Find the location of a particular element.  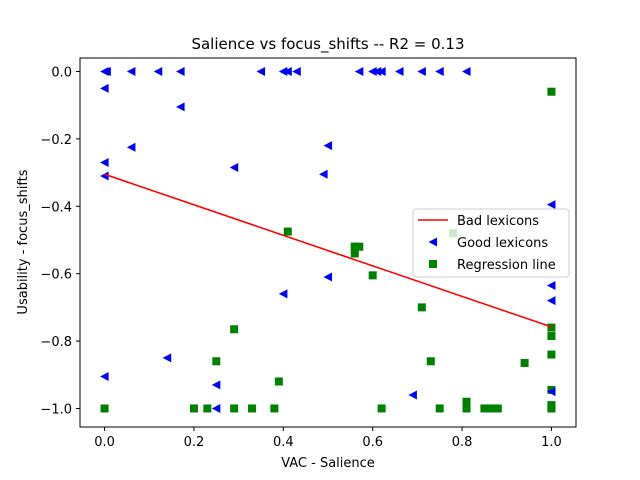

legend-box is located at coordinates (491, 243).